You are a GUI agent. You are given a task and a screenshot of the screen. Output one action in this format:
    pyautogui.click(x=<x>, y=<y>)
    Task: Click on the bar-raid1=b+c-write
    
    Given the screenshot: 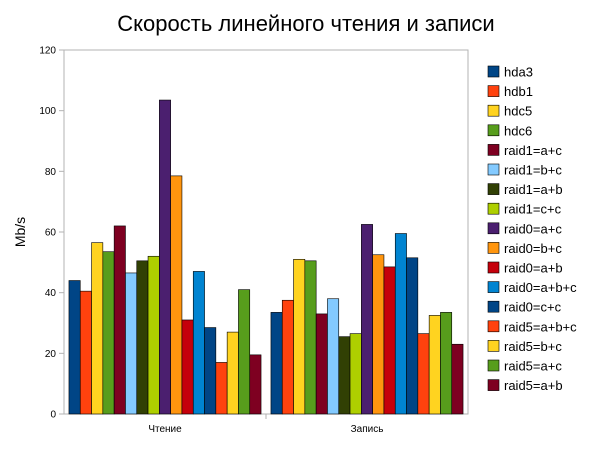 What is the action you would take?
    pyautogui.click(x=333, y=356)
    